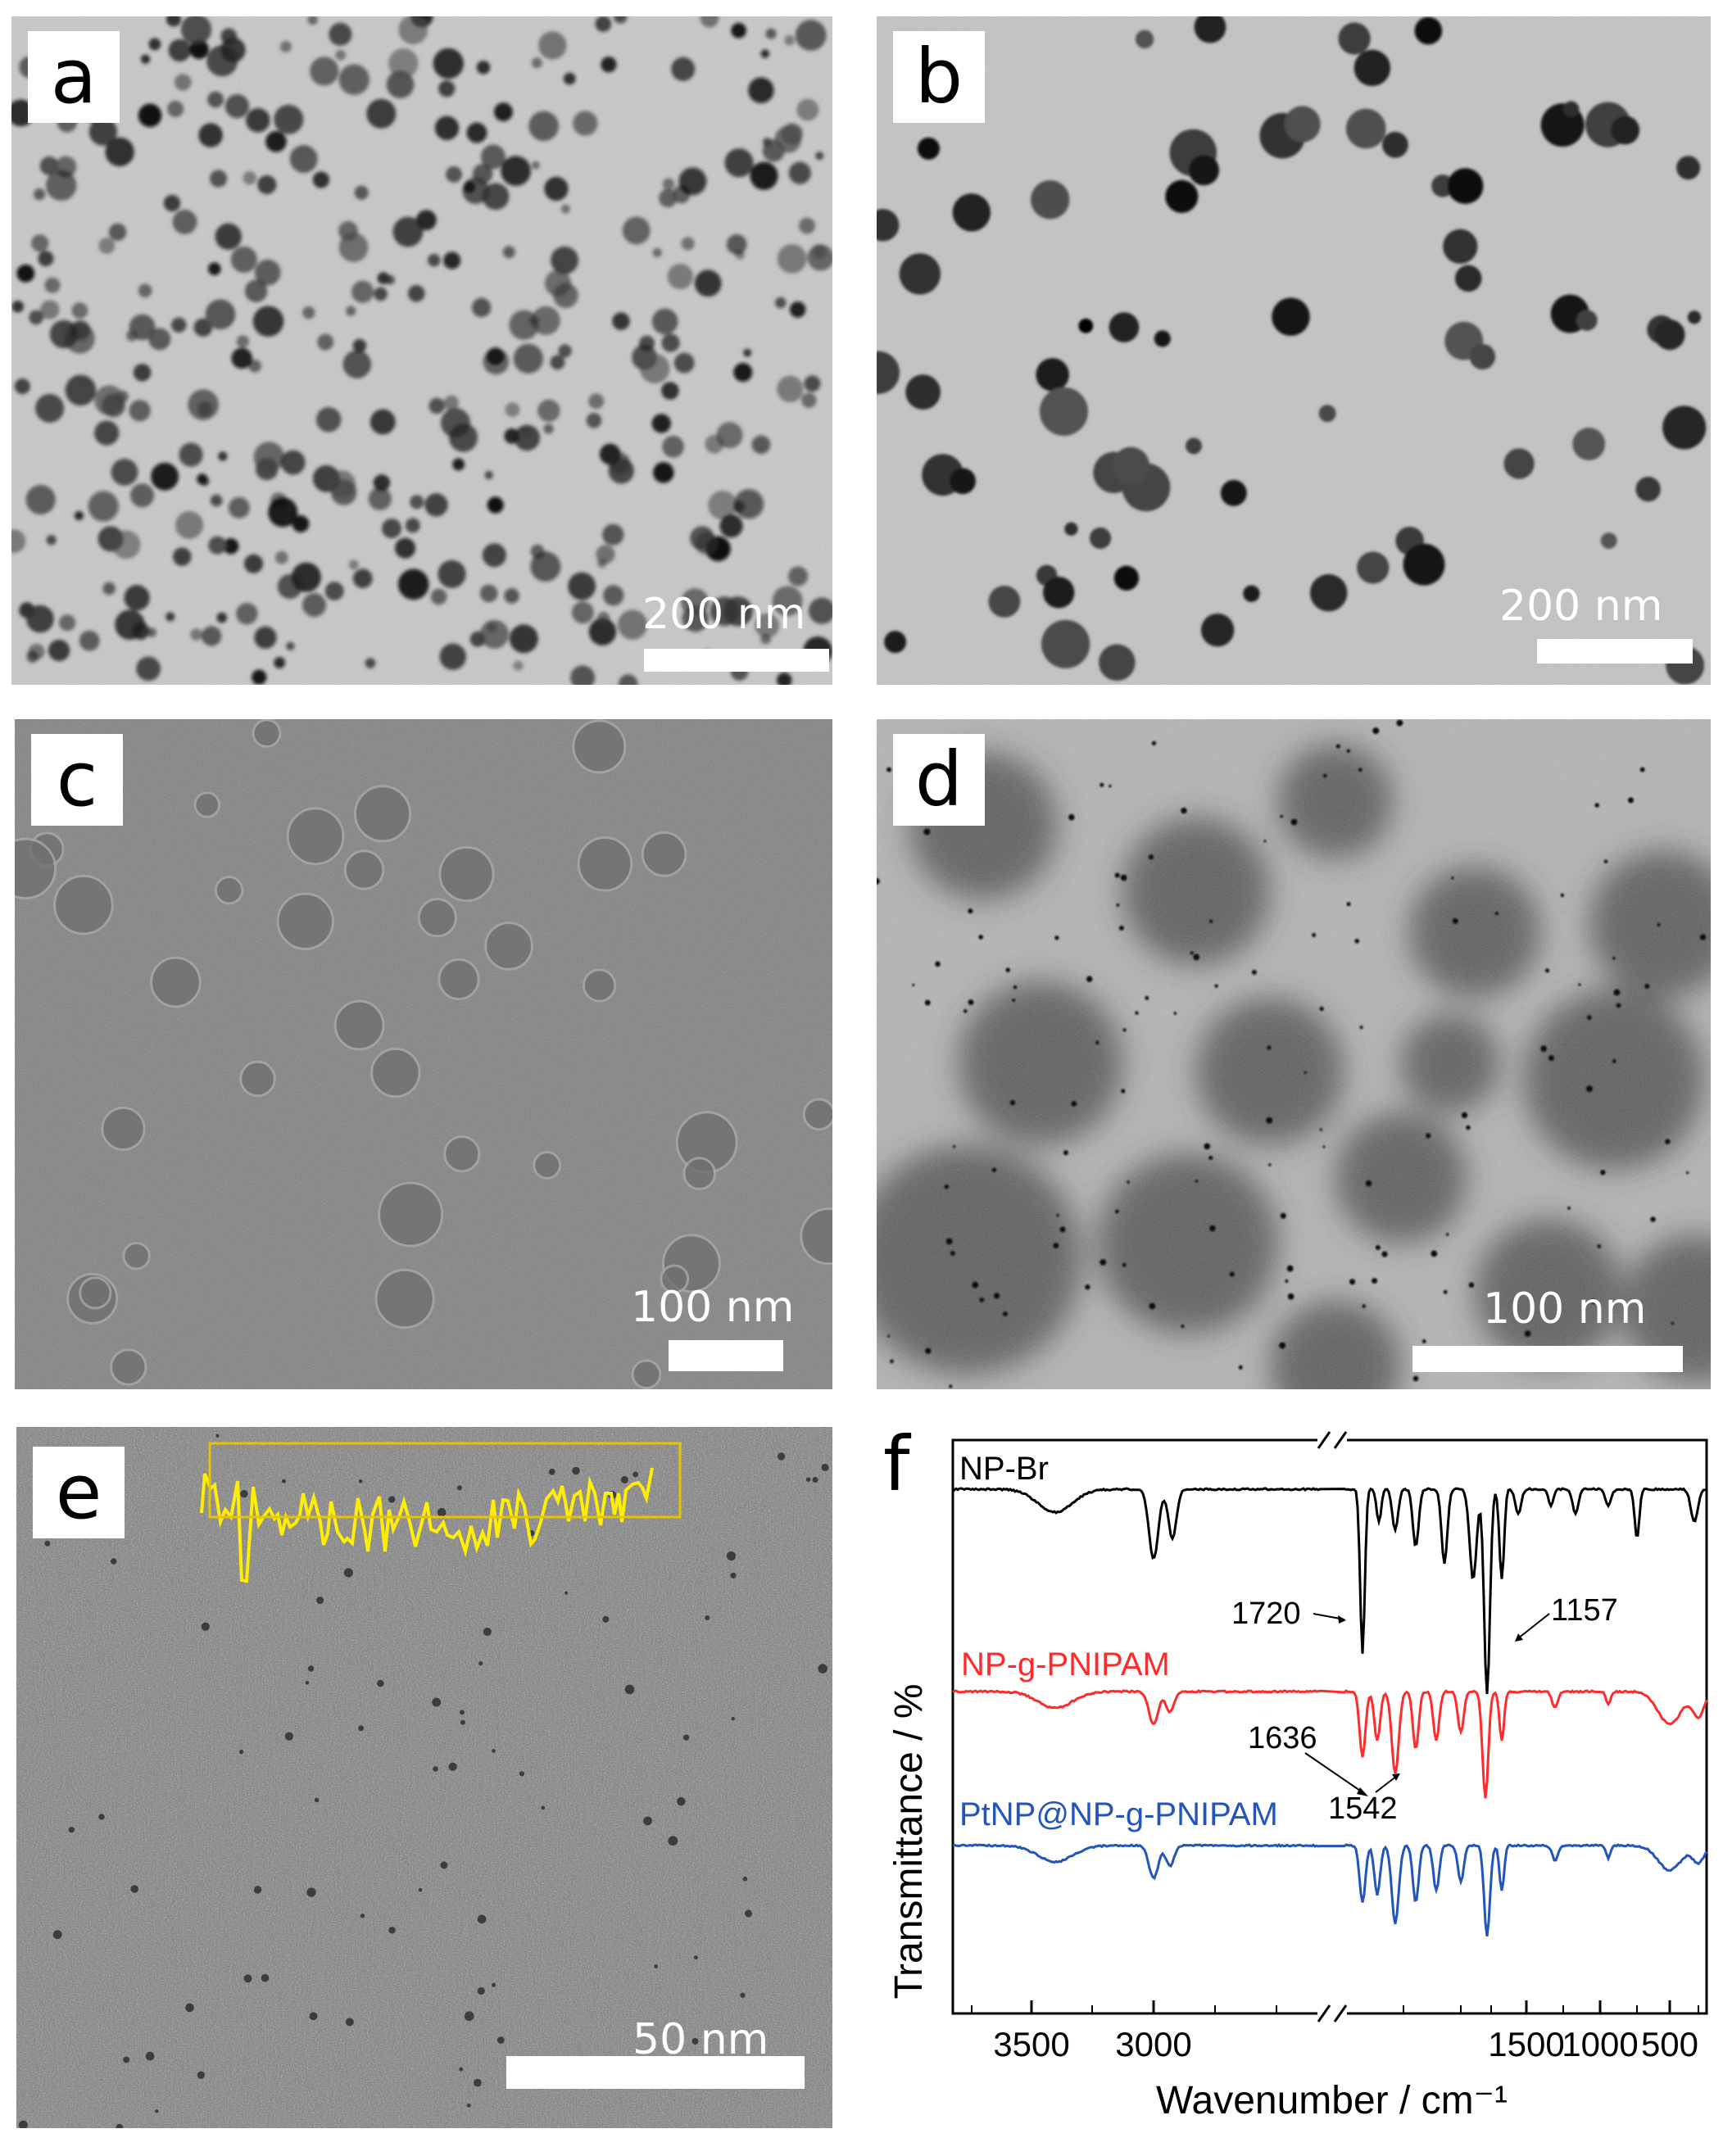 The width and height of the screenshot is (1723, 2156). What do you see at coordinates (713, 1307) in the screenshot?
I see `scale-text-c: 100 nm` at bounding box center [713, 1307].